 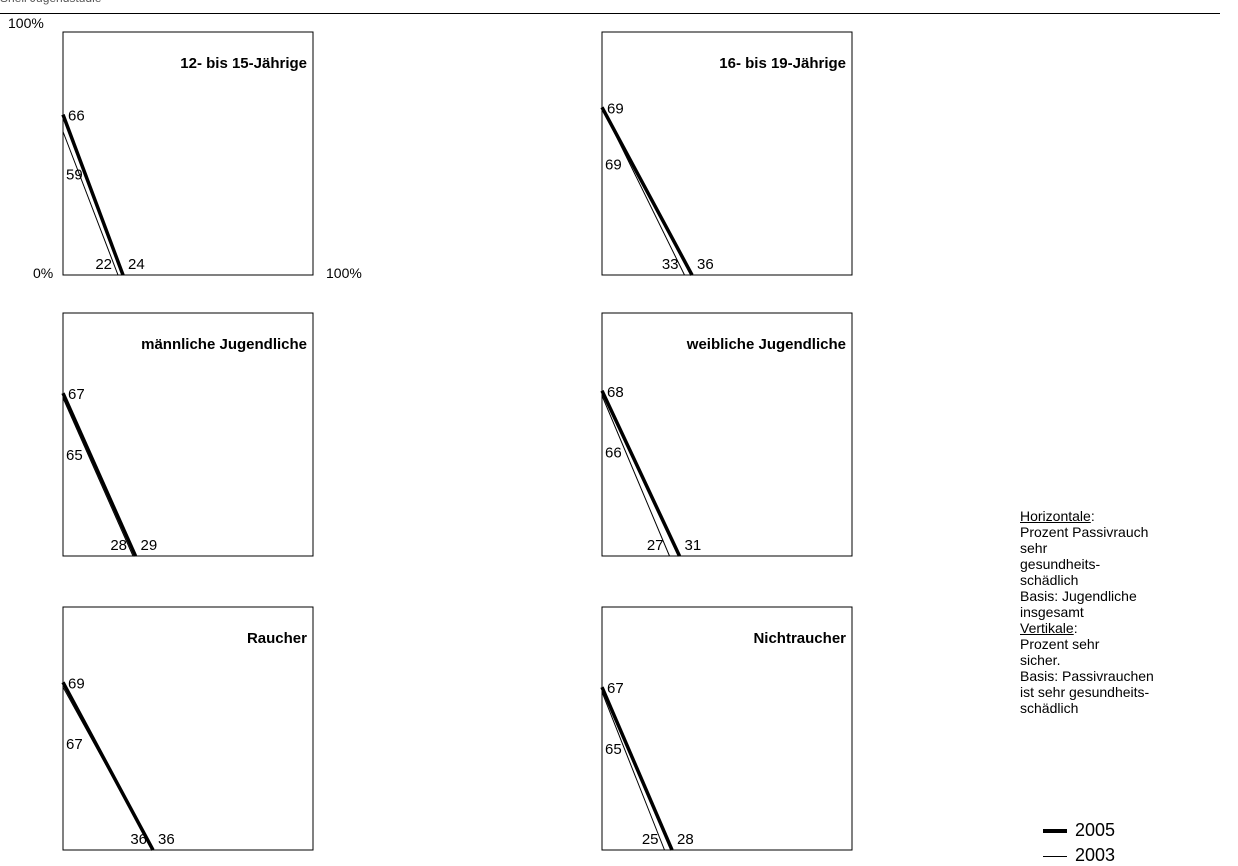 I want to click on header-rule, so click(x=610, y=13).